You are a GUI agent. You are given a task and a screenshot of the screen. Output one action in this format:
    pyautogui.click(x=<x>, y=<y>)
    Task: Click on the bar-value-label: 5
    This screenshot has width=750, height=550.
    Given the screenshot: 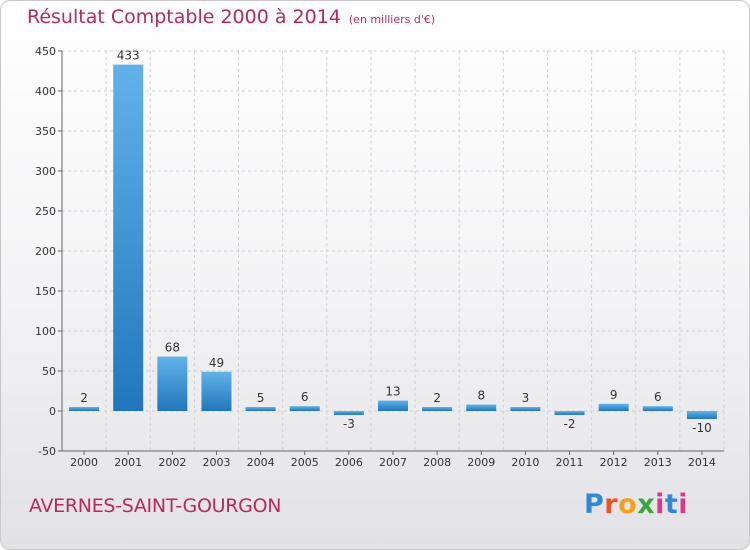 What is the action you would take?
    pyautogui.click(x=261, y=398)
    